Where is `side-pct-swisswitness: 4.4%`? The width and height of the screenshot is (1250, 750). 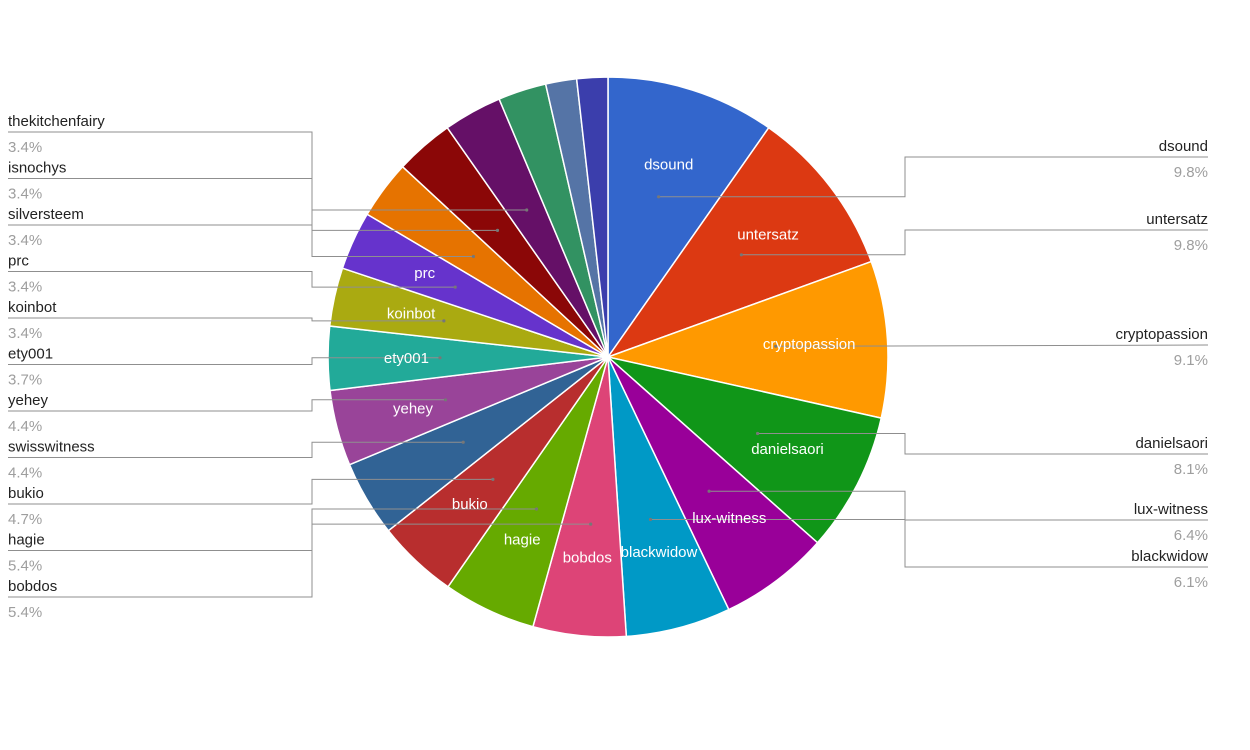
side-pct-swisswitness: 4.4% is located at coordinates (25, 473).